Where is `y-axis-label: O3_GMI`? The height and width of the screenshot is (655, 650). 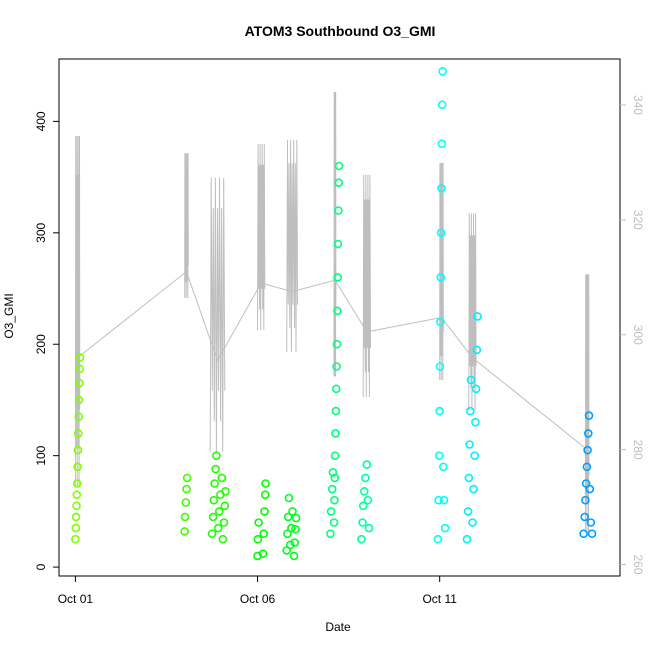 y-axis-label: O3_GMI is located at coordinates (9, 315).